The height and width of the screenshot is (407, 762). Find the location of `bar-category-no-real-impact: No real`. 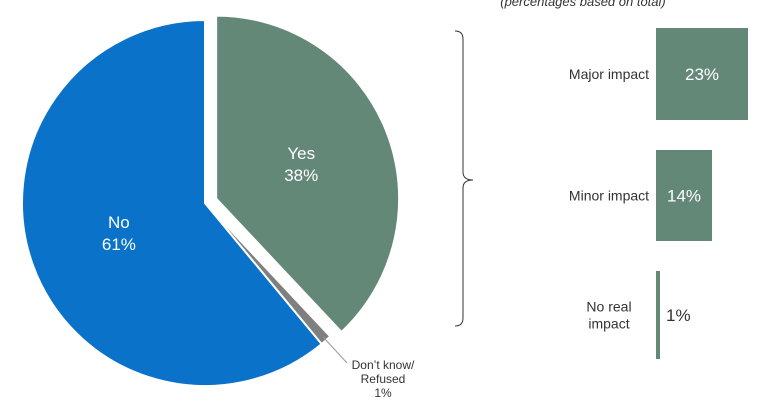

bar-category-no-real-impact: No real is located at coordinates (608, 307).